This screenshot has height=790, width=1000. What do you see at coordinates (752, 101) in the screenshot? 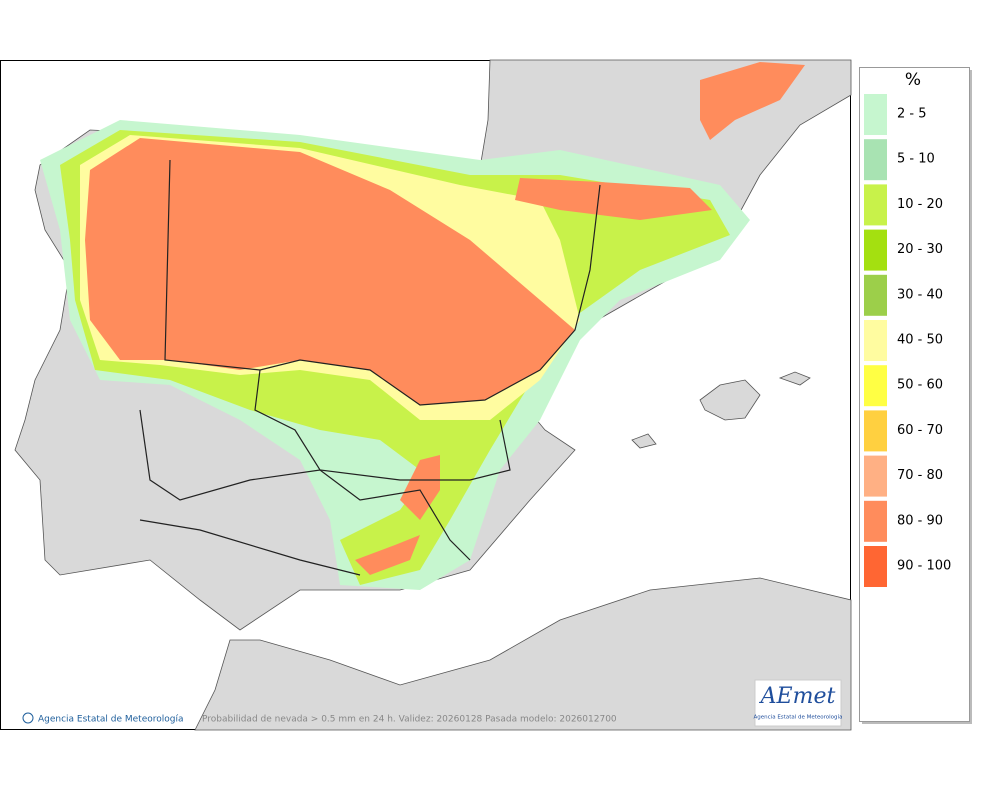
I see `france-southwest` at bounding box center [752, 101].